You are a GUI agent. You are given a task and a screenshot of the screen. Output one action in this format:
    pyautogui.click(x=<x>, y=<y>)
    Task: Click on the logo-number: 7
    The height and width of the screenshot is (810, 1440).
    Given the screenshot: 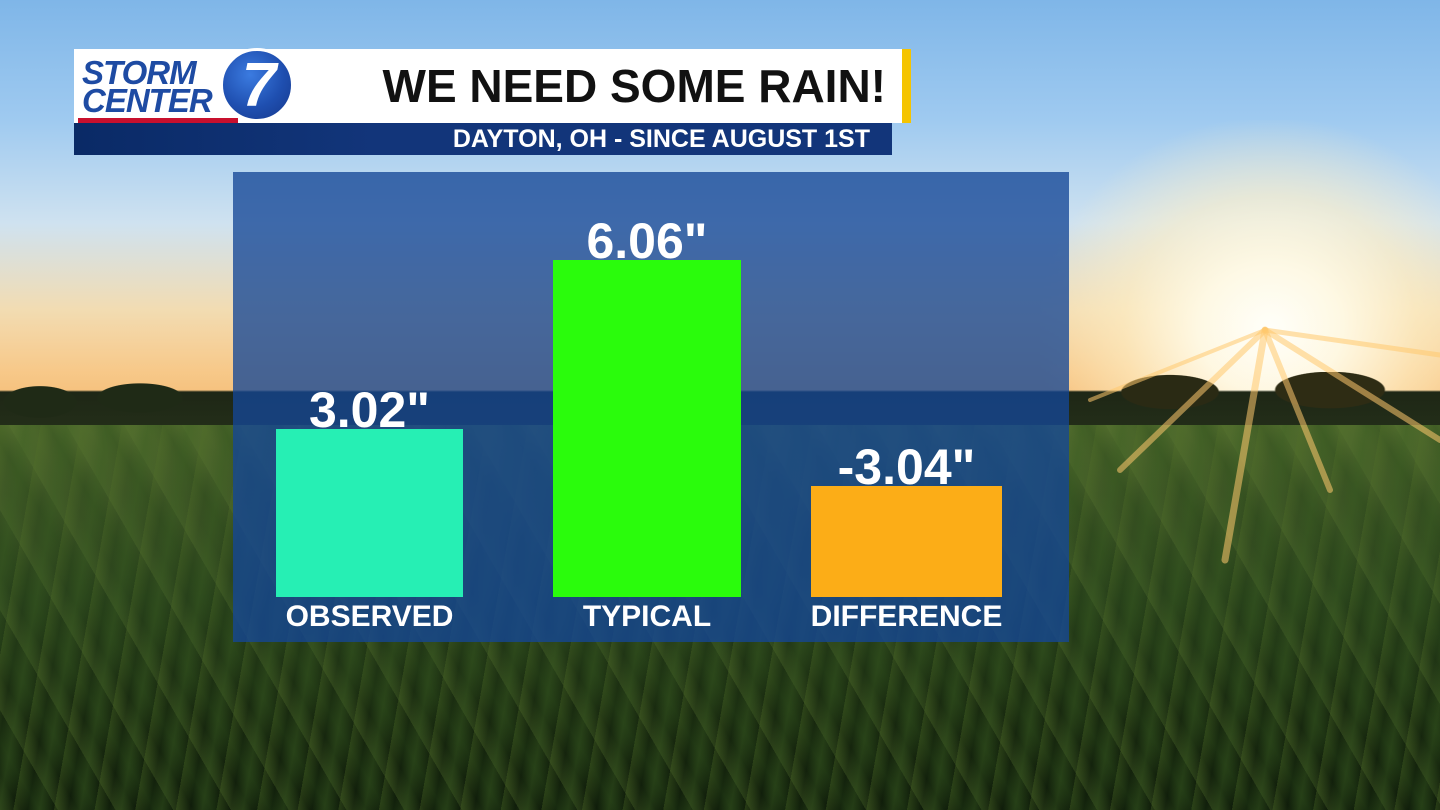 What is the action you would take?
    pyautogui.click(x=259, y=85)
    